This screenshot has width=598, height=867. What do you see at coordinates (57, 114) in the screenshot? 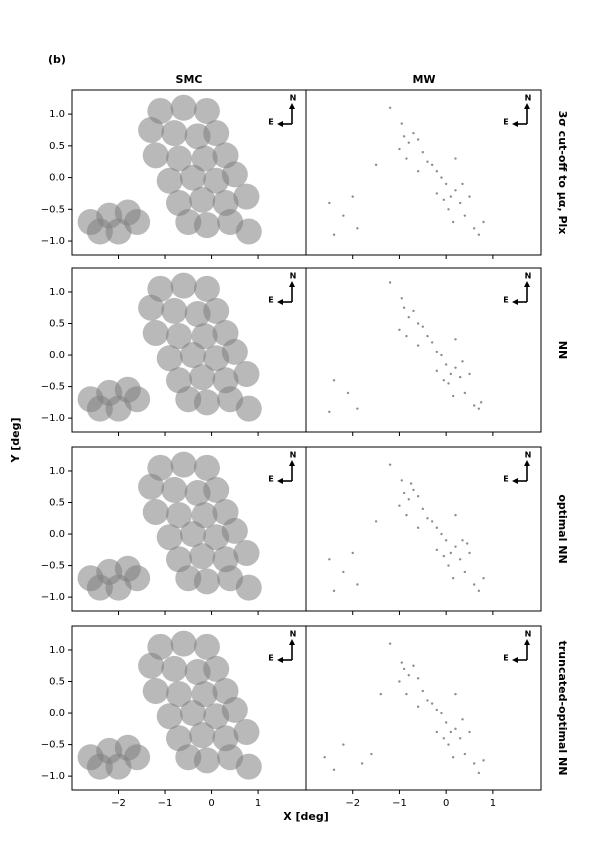
I see `y-tick-label: 1.0` at bounding box center [57, 114].